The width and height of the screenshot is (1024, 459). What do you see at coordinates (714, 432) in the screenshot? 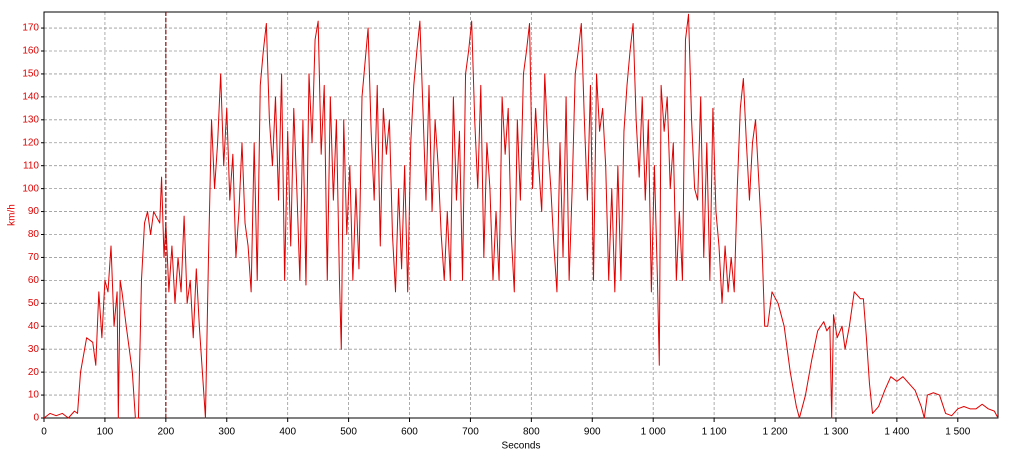
I see `x-tick-label: 1 100` at bounding box center [714, 432].